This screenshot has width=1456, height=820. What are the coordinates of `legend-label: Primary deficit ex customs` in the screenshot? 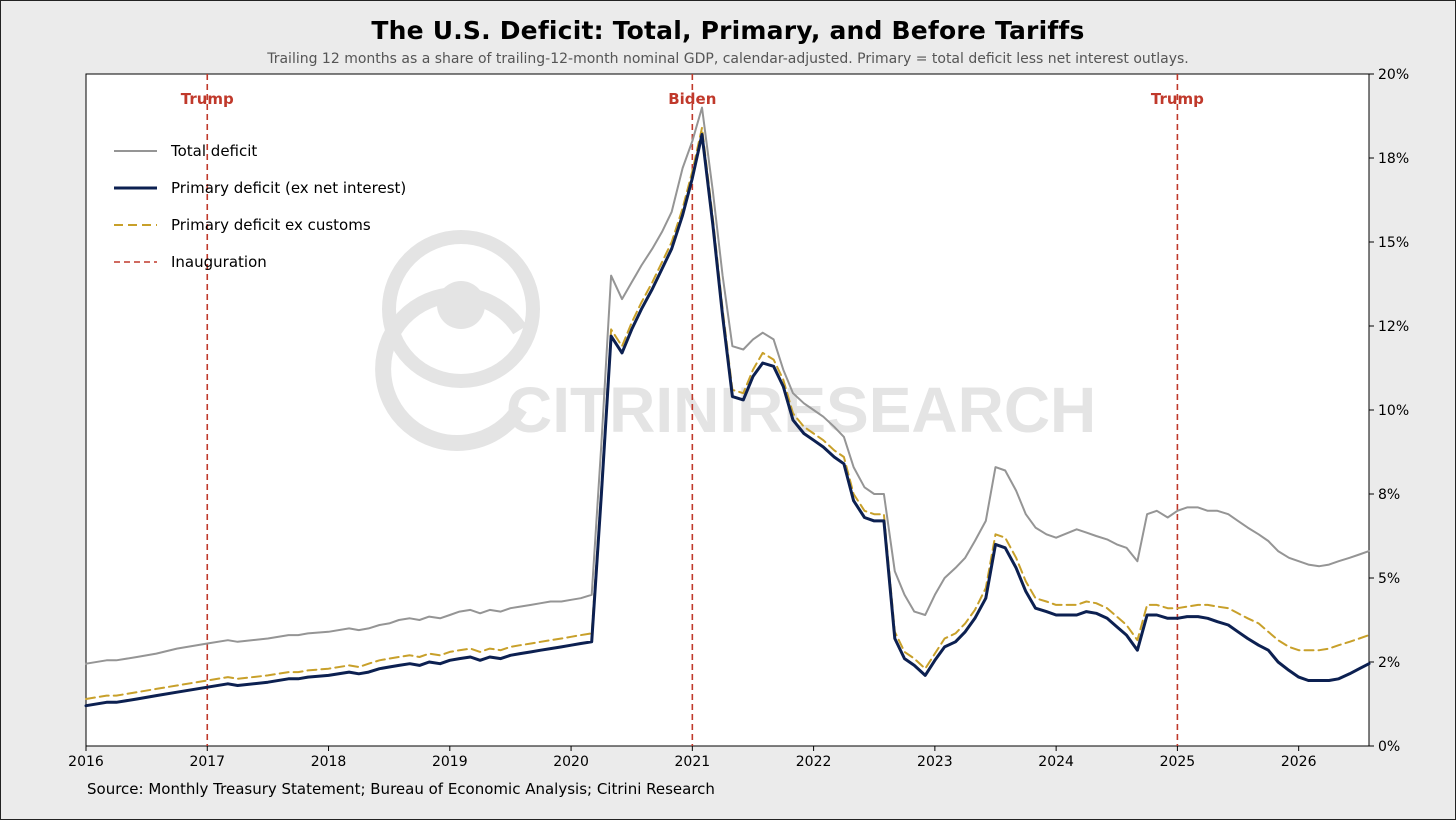 It's located at (271, 225).